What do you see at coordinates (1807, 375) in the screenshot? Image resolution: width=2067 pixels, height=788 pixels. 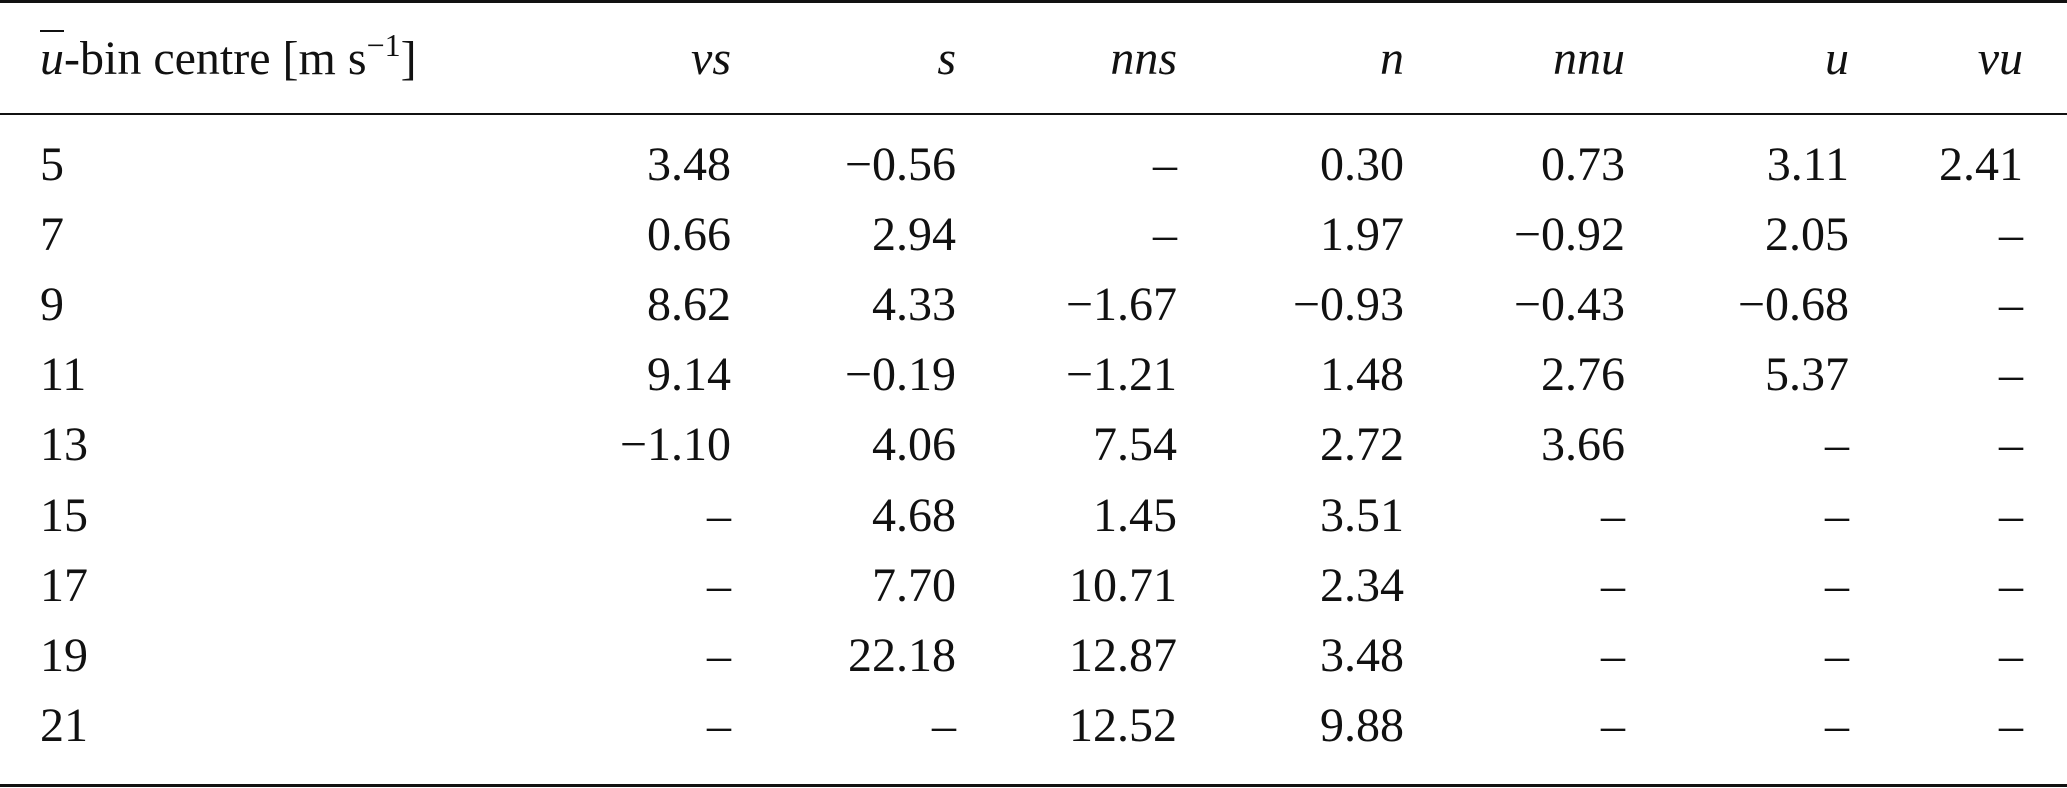 I see `table-cell: 5.37` at bounding box center [1807, 375].